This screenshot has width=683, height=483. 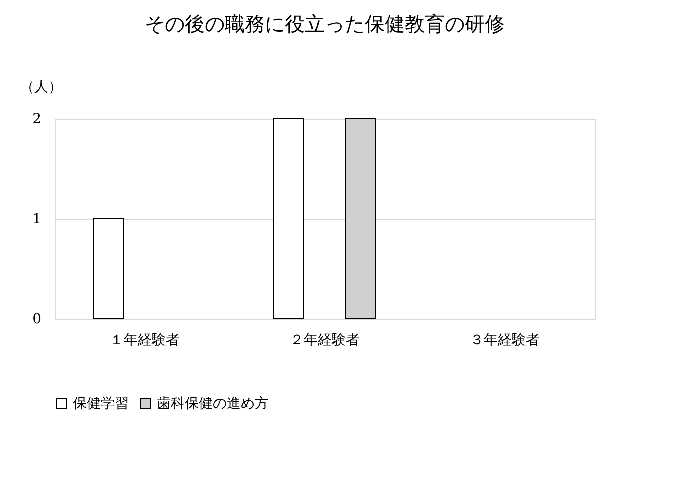 I want to click on chart-title: その後の職務に役立った保健教育の研修, so click(x=325, y=24).